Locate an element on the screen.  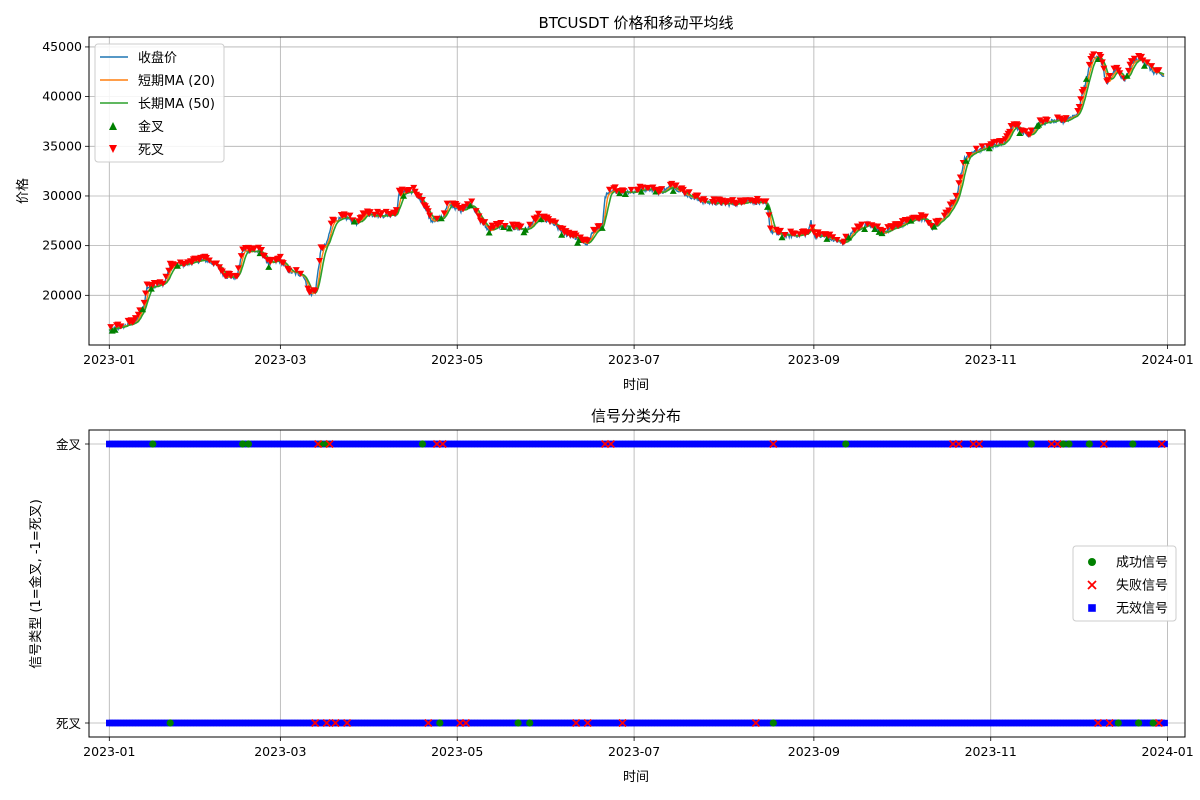
signal-legend-label-2: 无效信号 is located at coordinates (1142, 609).